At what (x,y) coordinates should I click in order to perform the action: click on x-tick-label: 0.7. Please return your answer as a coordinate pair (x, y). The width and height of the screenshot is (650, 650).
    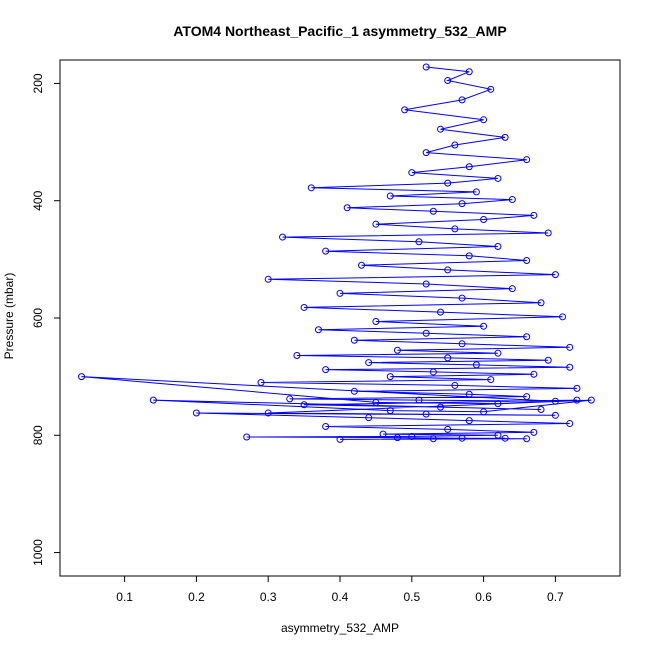
    Looking at the image, I should click on (555, 597).